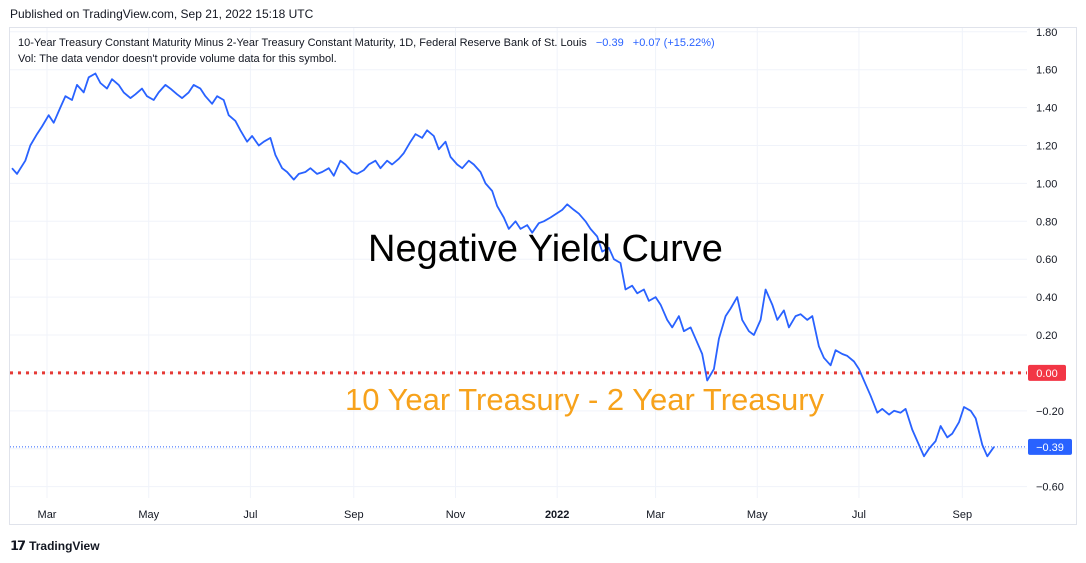 This screenshot has height=563, width=1086. Describe the element at coordinates (1046, 298) in the screenshot. I see `y-tick-label: 0.40` at that location.